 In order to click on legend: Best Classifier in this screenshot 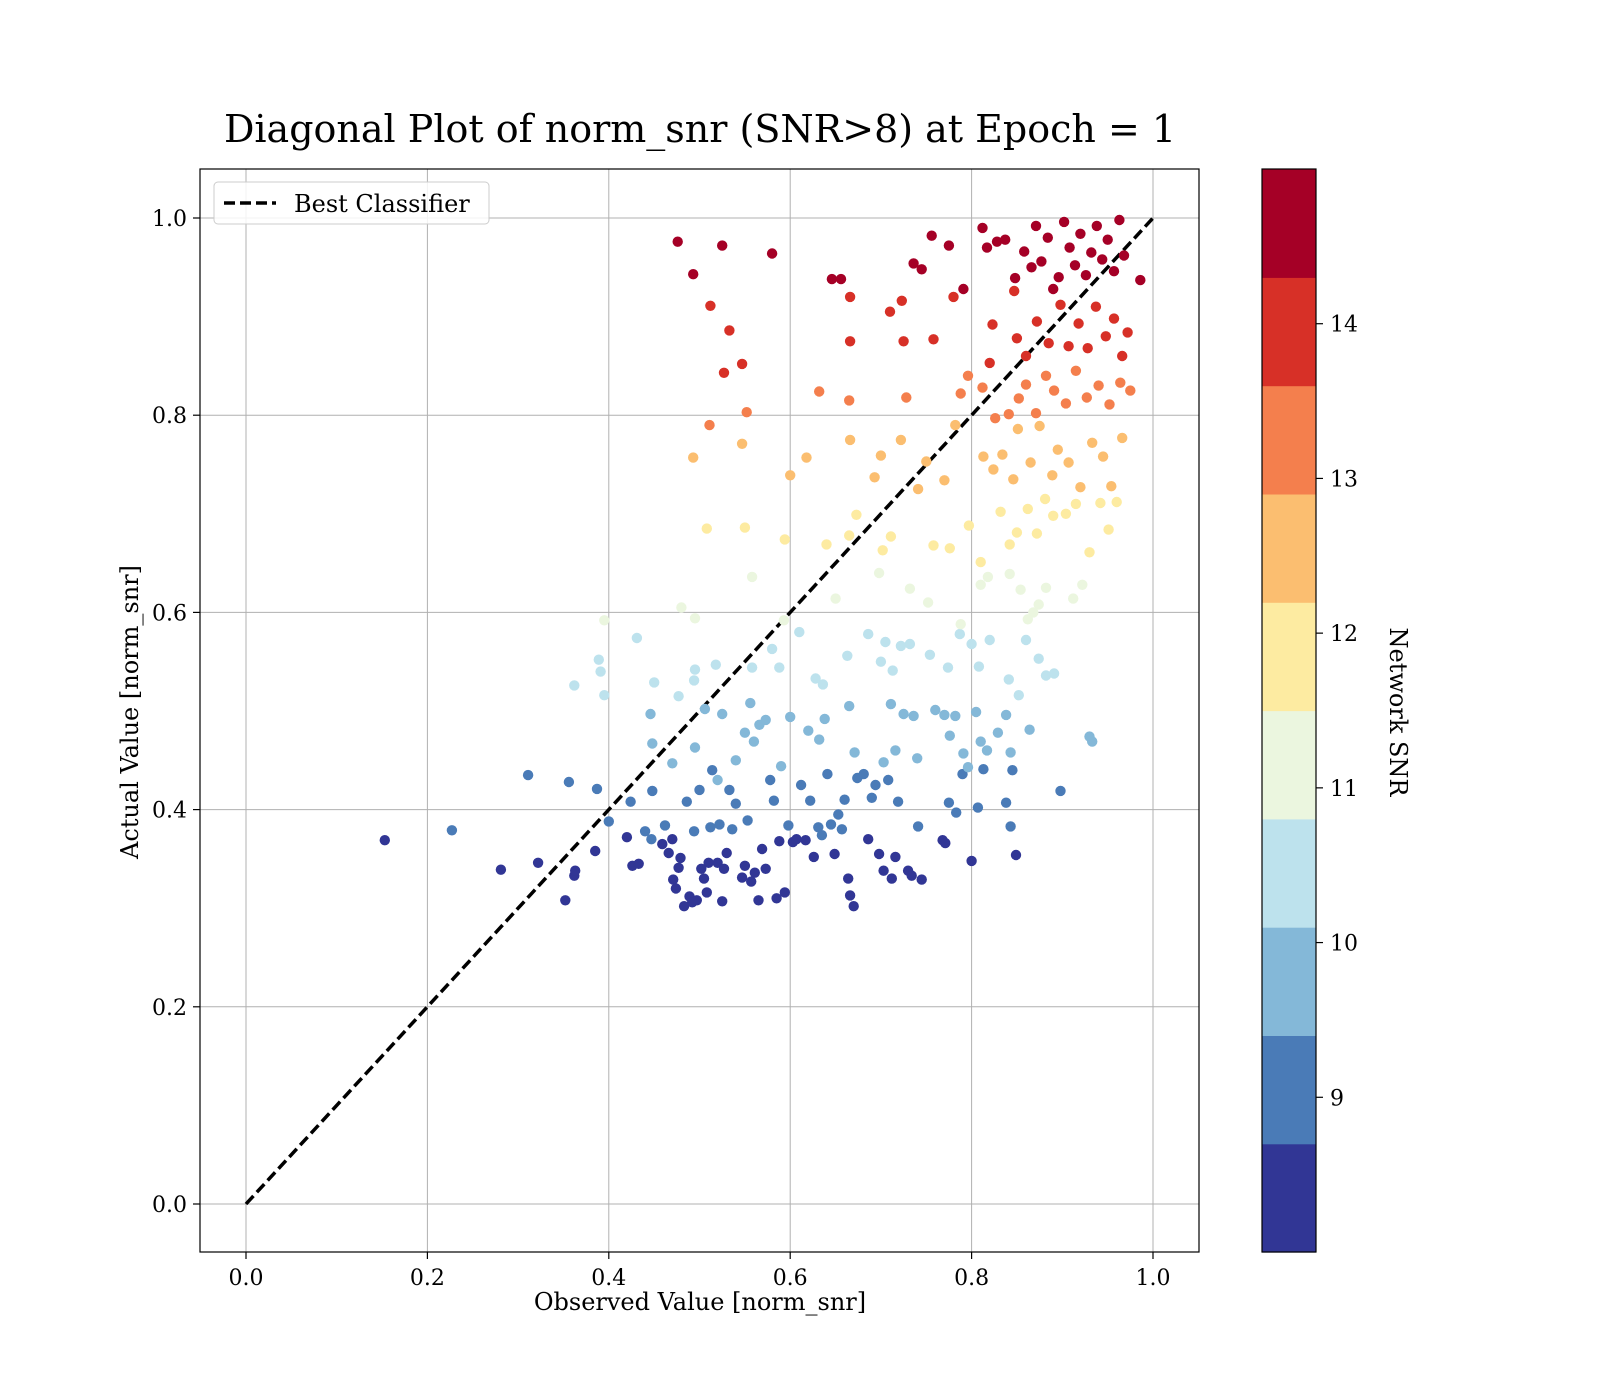, I will do `click(351, 203)`.